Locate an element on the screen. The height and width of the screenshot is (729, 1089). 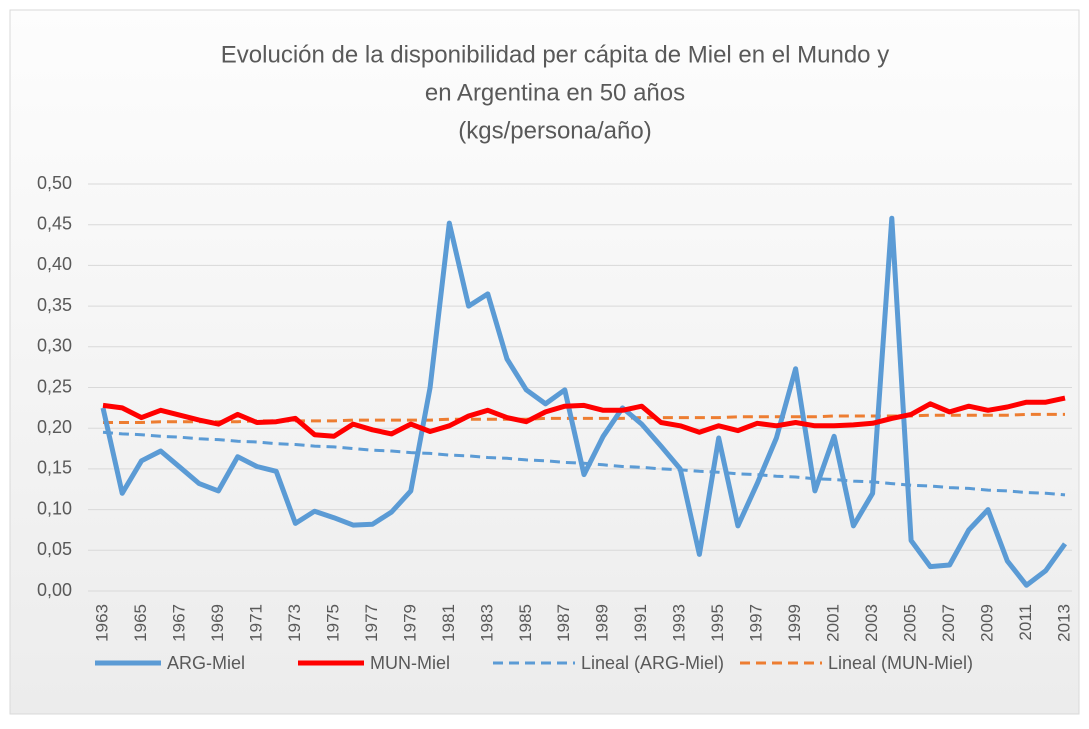
x-tick-label: 1983 is located at coordinates (486, 623).